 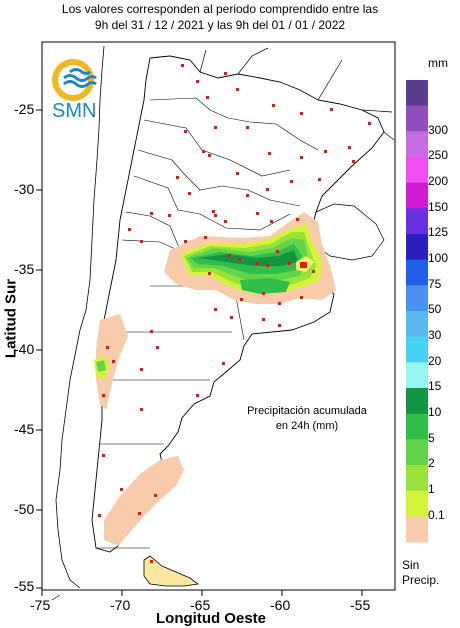 What do you see at coordinates (307, 411) in the screenshot?
I see `map-annotation-line-1: Precipitación acumulada` at bounding box center [307, 411].